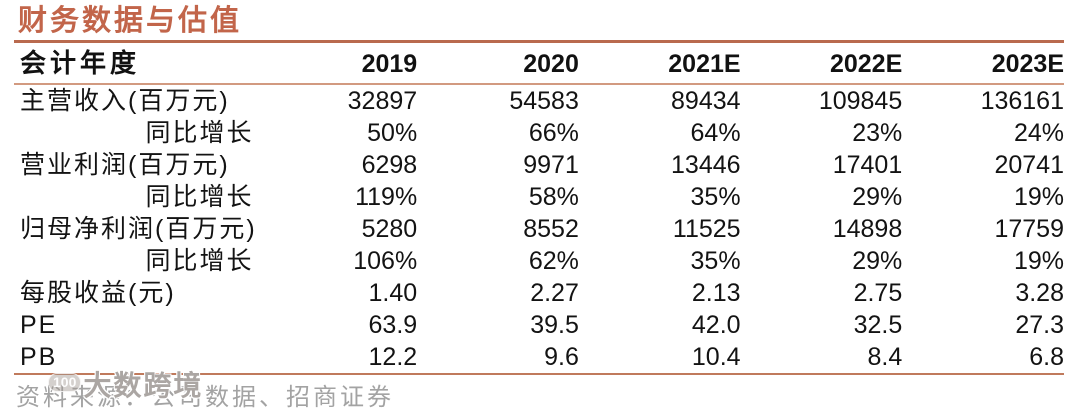  What do you see at coordinates (1022, 101) in the screenshot?
I see `cell-value: 136161` at bounding box center [1022, 101].